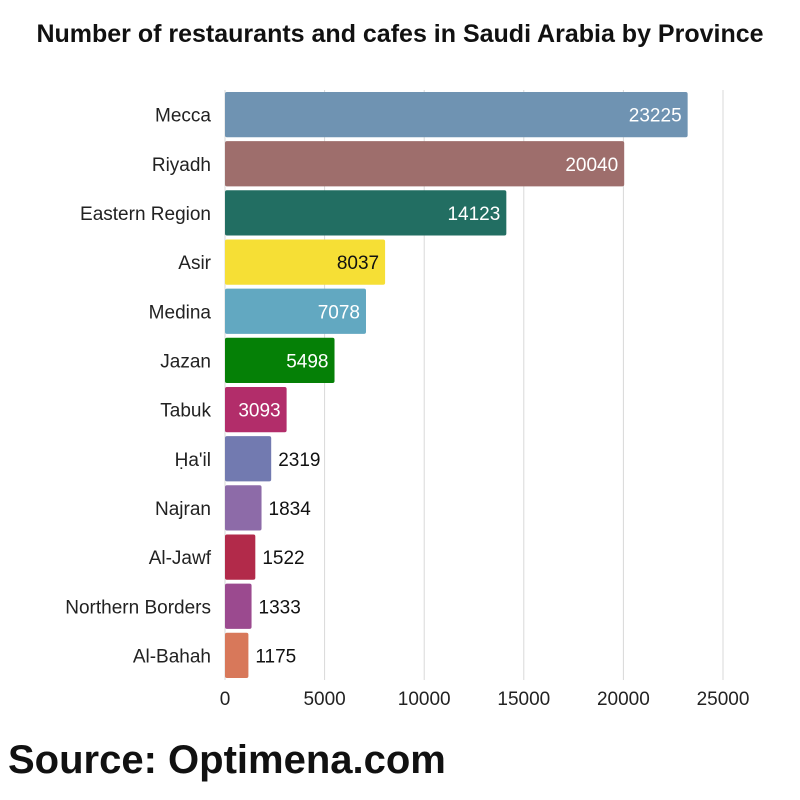 The width and height of the screenshot is (800, 800). What do you see at coordinates (180, 312) in the screenshot?
I see `category-label: Medina` at bounding box center [180, 312].